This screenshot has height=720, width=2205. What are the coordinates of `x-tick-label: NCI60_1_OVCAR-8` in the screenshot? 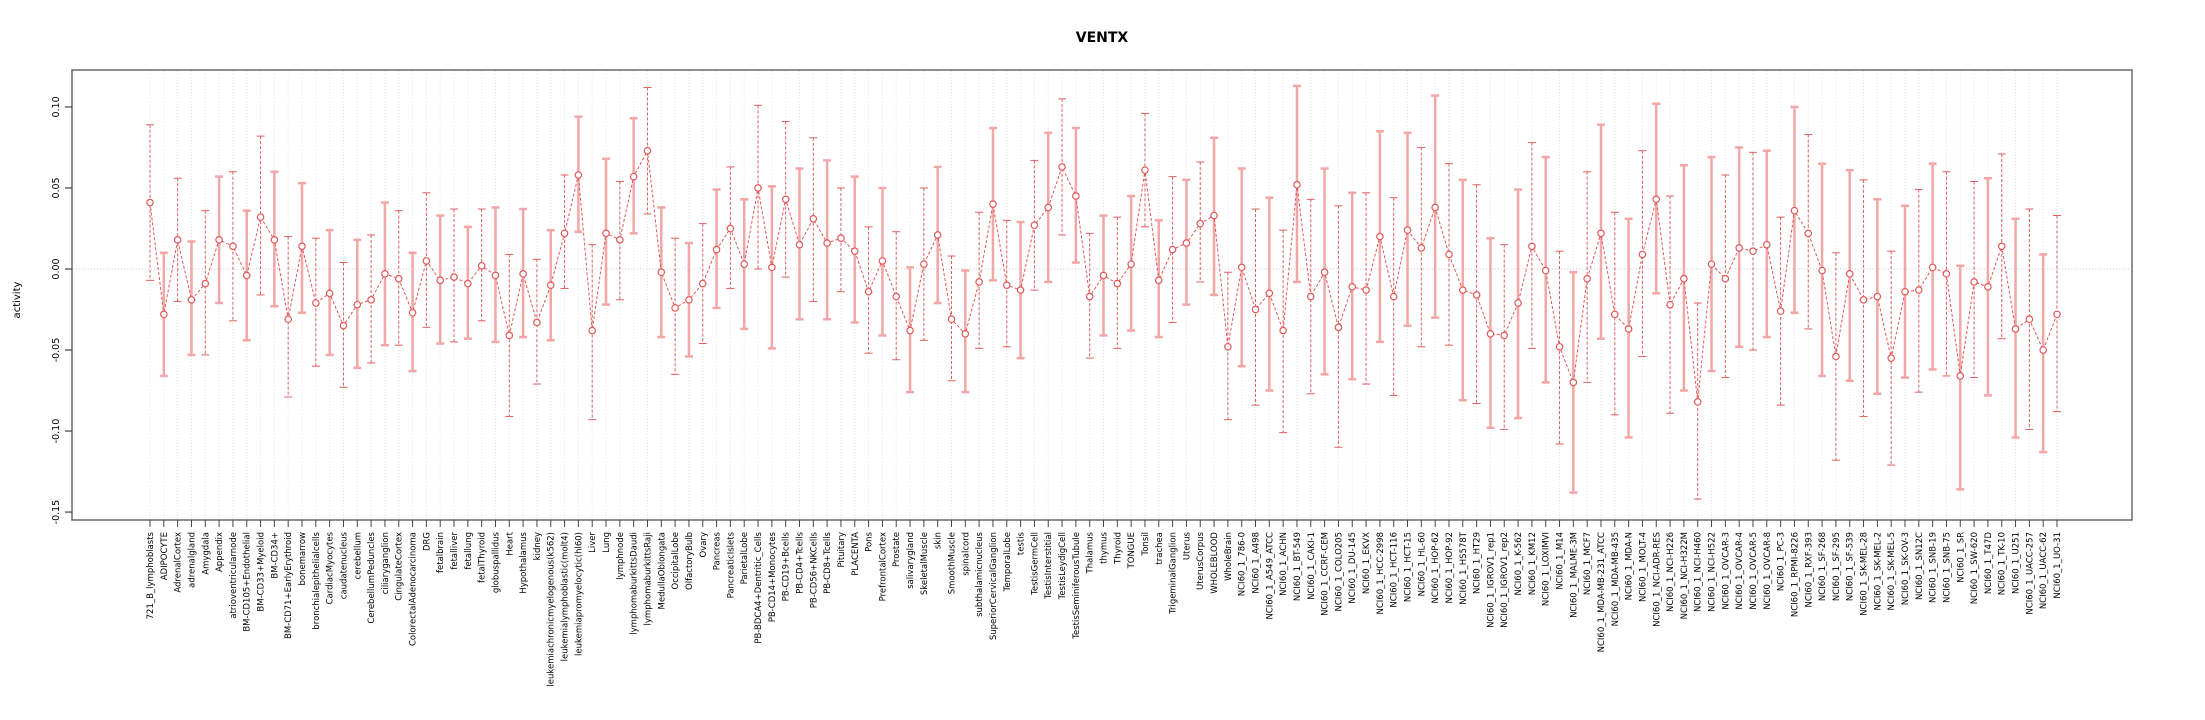 It's located at (1768, 571).